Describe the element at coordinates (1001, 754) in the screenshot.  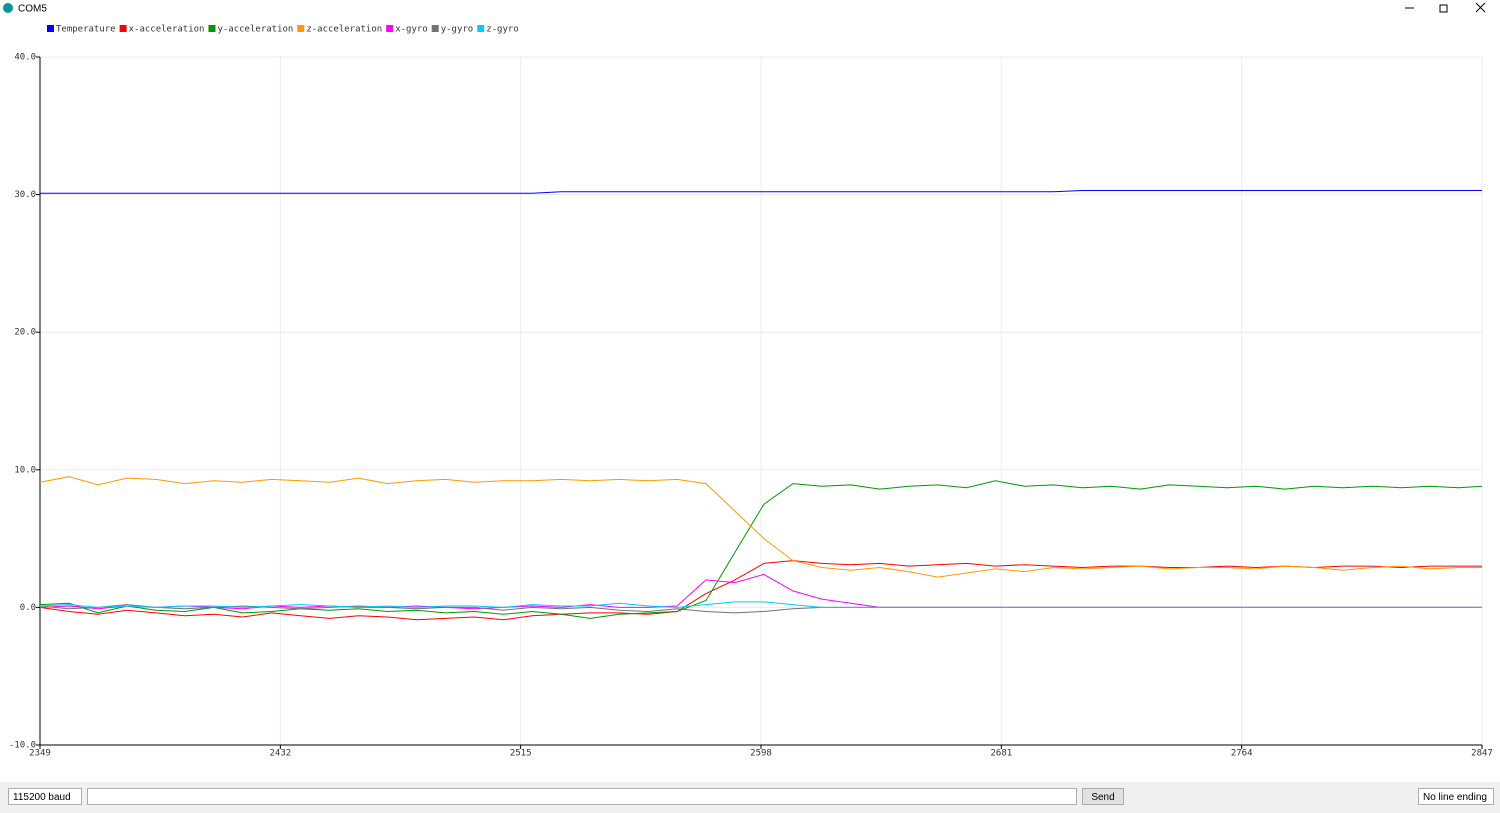
I see `x-tick-label: 2681` at that location.